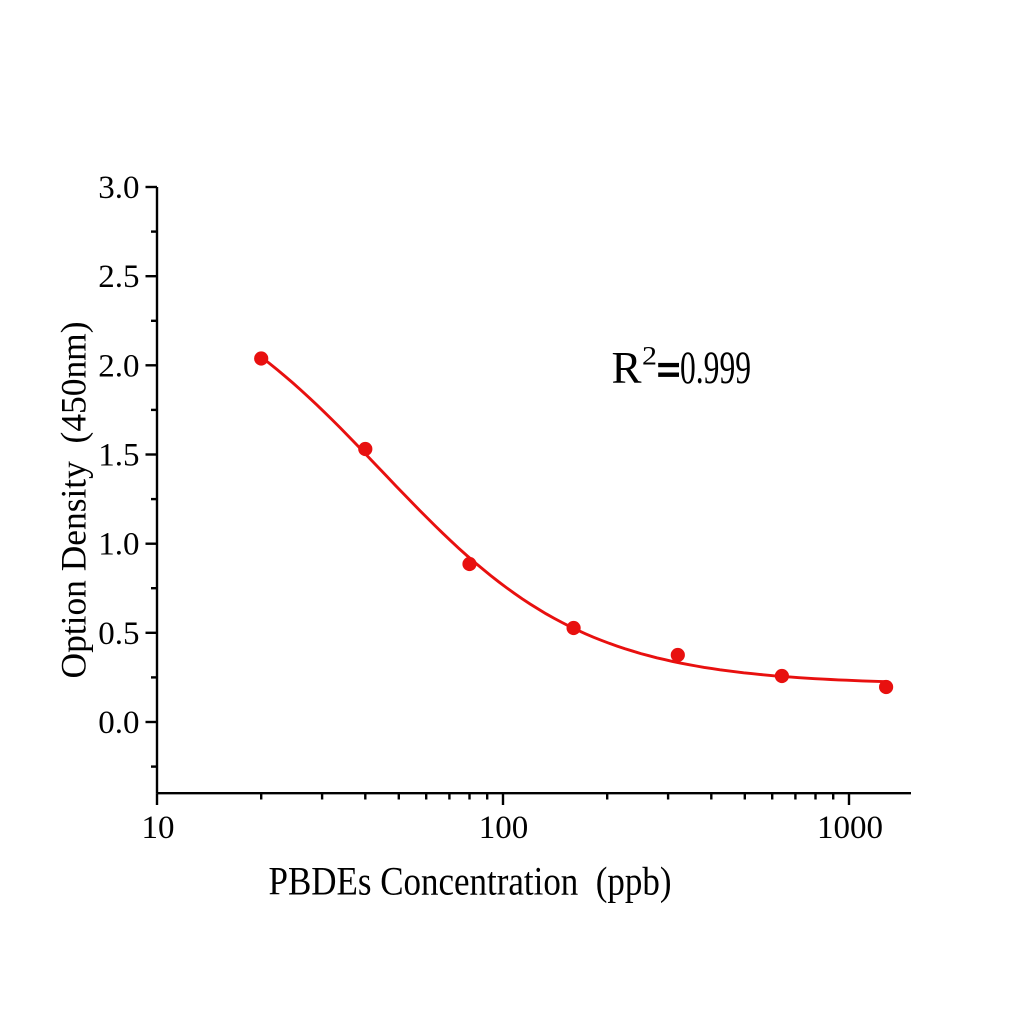  I want to click on svg-text: 2, so click(649, 356).